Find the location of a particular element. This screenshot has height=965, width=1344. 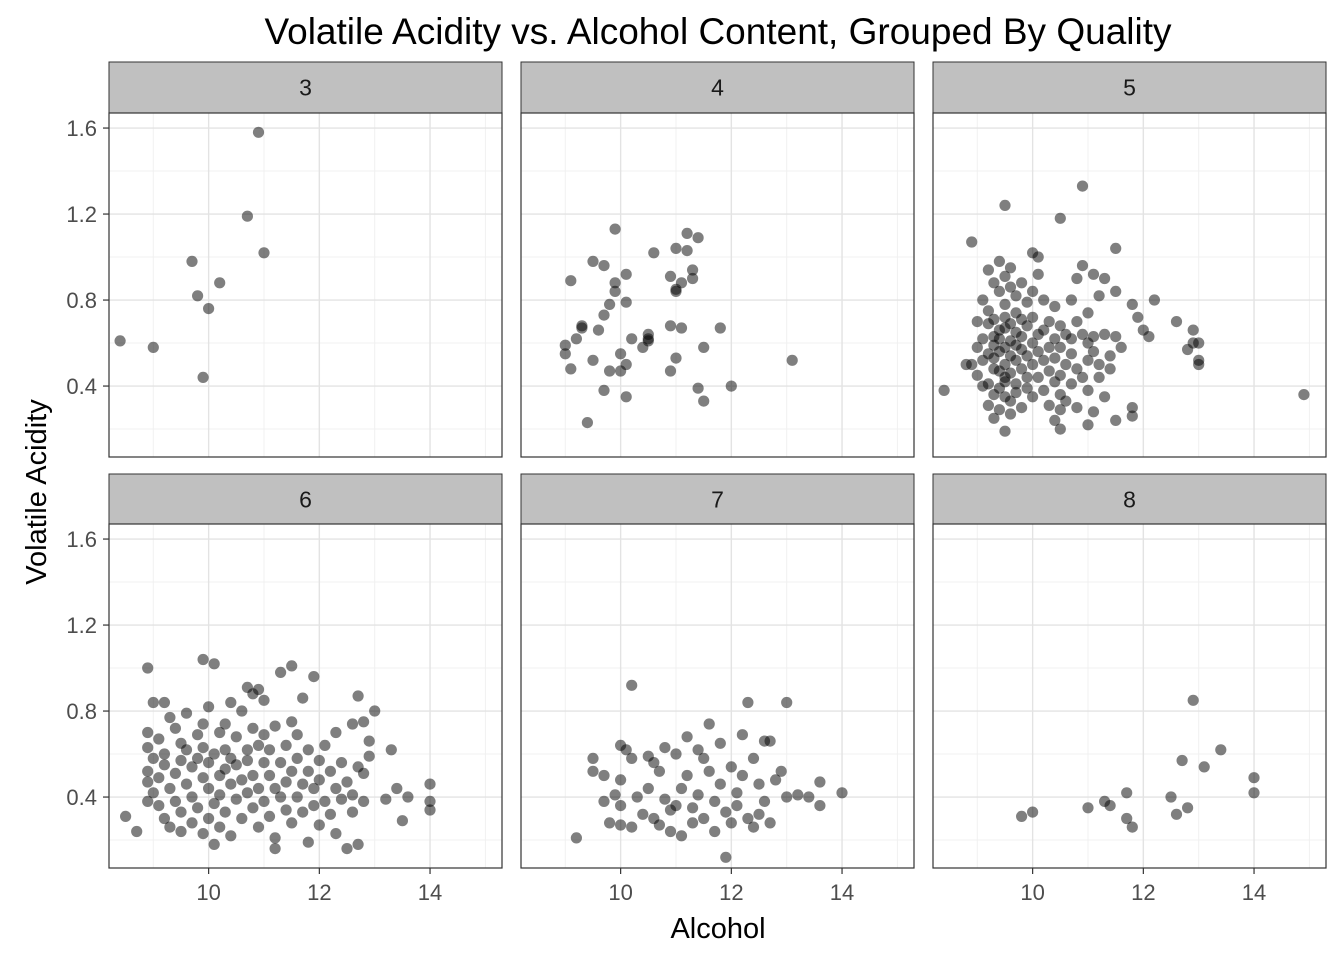

panel-border is located at coordinates (717, 285).